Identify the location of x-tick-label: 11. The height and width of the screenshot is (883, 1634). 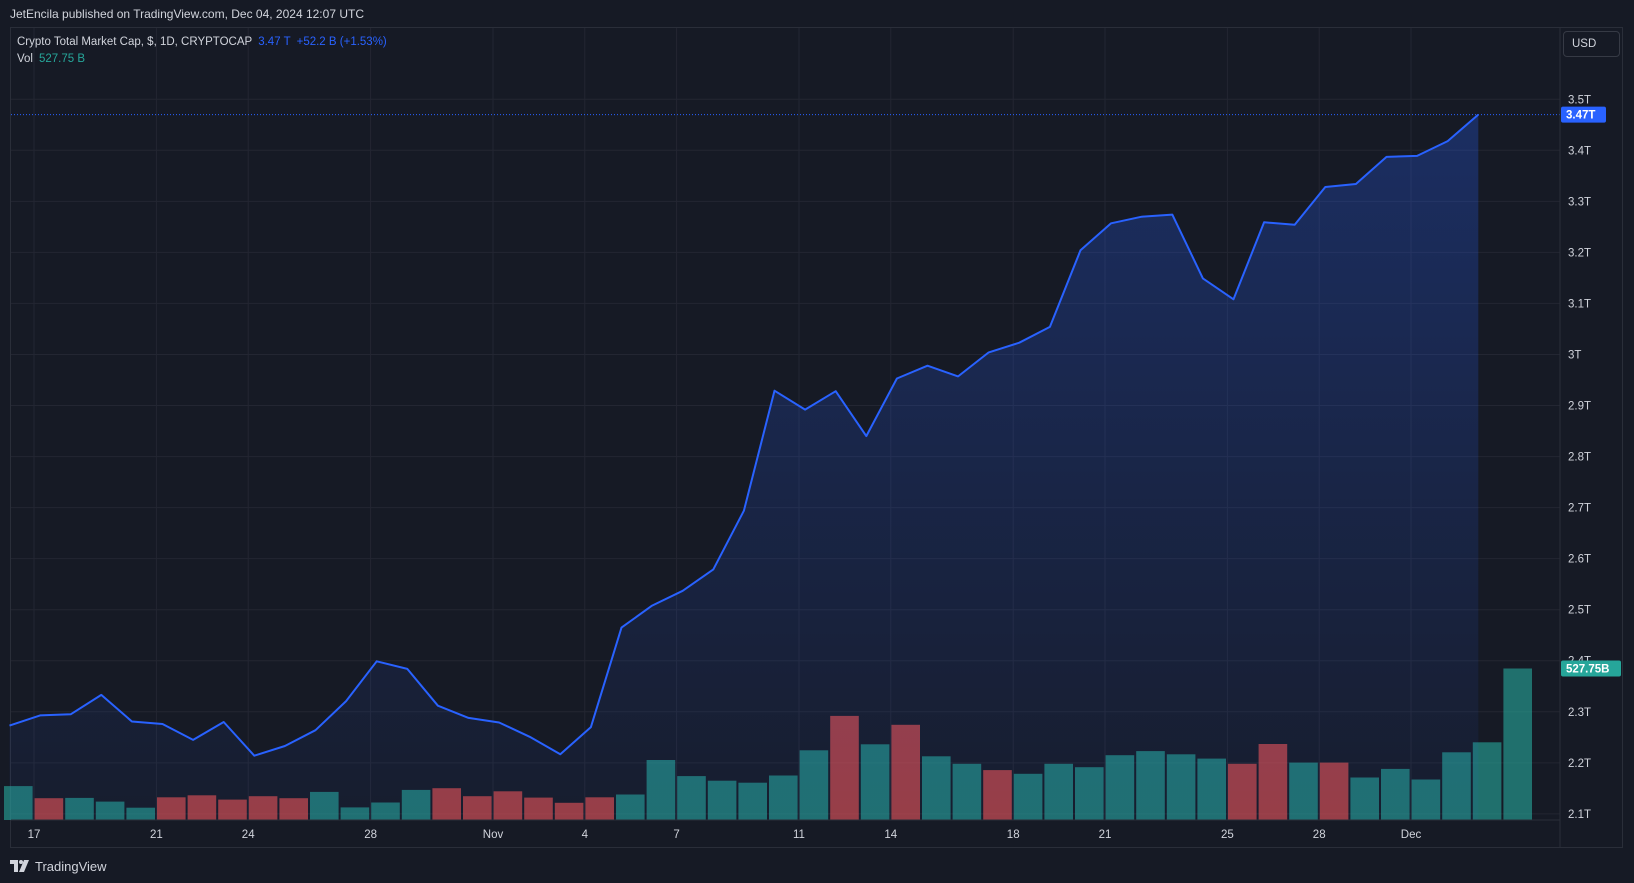
(799, 835).